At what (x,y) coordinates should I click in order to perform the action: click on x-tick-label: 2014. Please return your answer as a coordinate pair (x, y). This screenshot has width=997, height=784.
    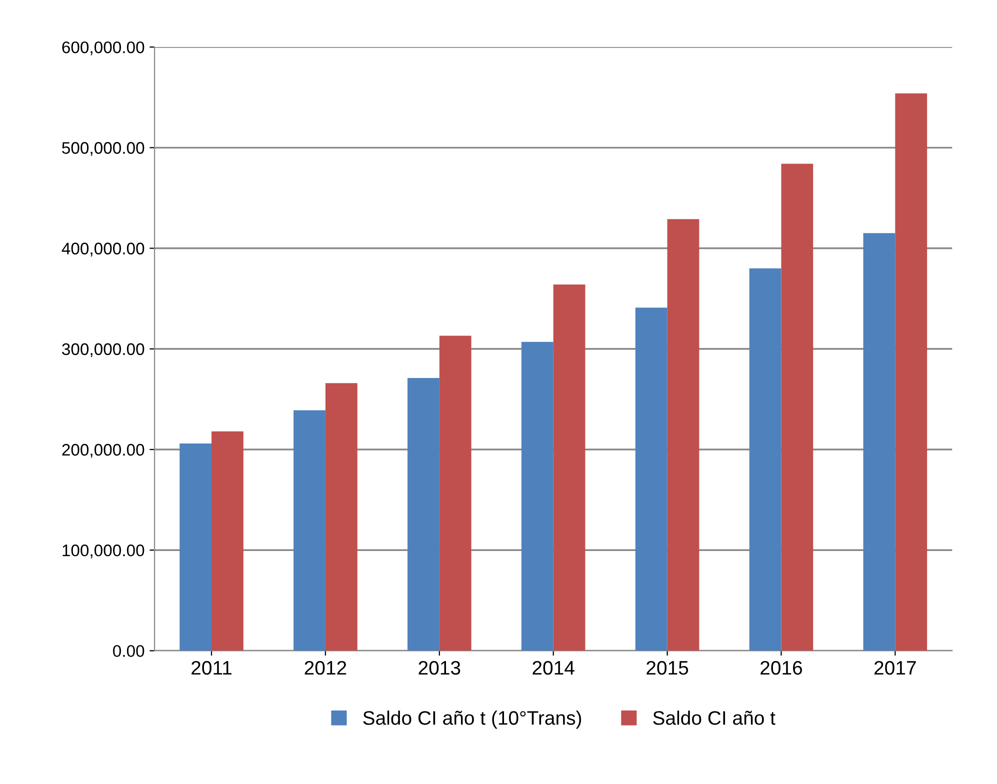
    Looking at the image, I should click on (553, 667).